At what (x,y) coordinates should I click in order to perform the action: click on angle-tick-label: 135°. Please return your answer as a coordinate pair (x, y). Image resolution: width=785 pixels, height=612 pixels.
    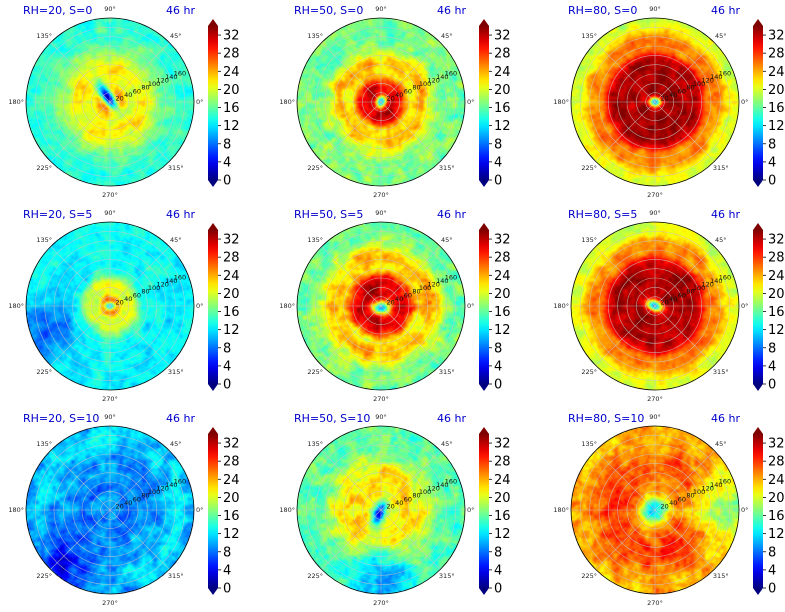
    Looking at the image, I should click on (589, 240).